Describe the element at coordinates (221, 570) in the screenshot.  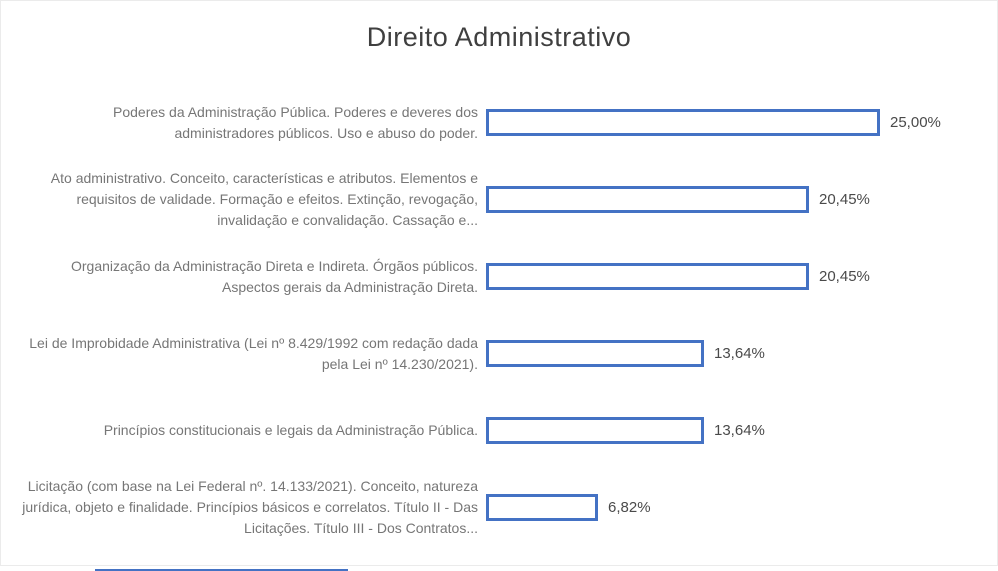
I see `cropped-element-top-edge` at that location.